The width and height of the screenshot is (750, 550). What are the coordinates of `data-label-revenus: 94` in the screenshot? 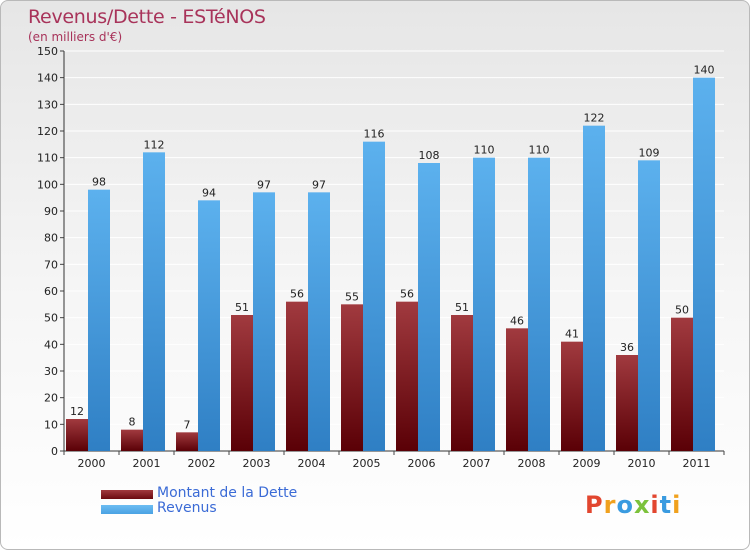 It's located at (209, 192).